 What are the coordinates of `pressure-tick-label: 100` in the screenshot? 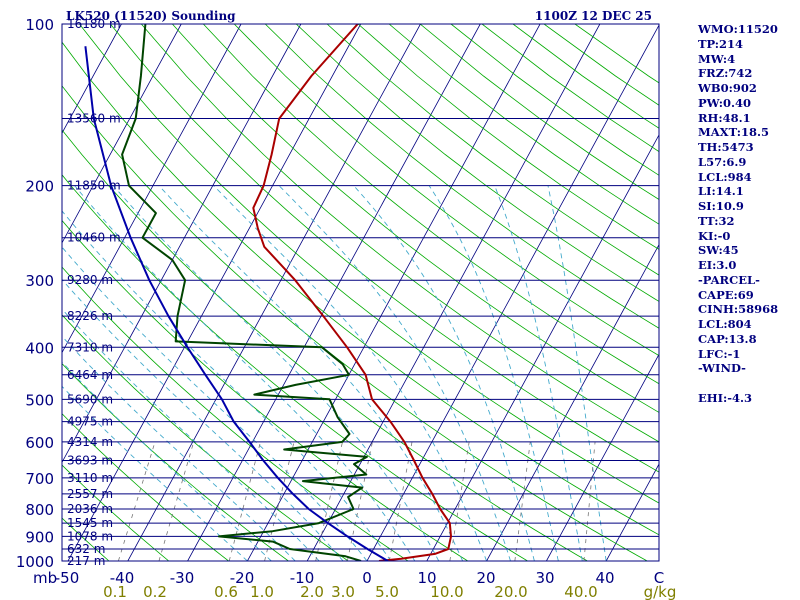 It's located at (39, 25).